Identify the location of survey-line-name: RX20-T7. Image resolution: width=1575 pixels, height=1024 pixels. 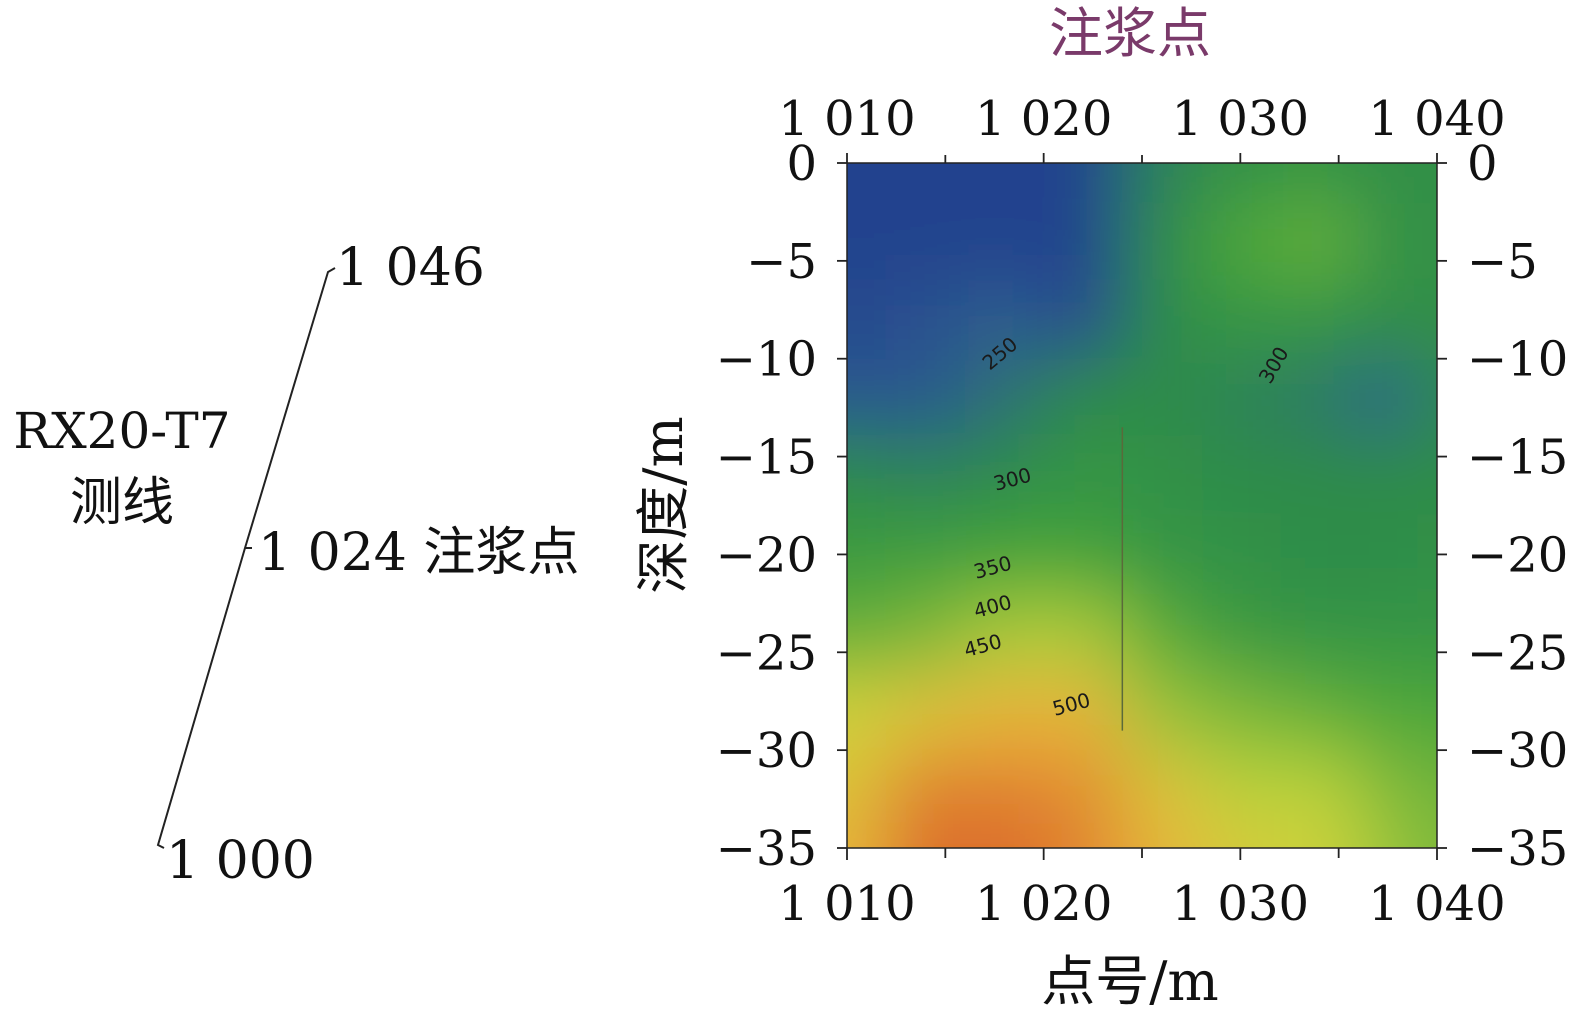
(121, 431).